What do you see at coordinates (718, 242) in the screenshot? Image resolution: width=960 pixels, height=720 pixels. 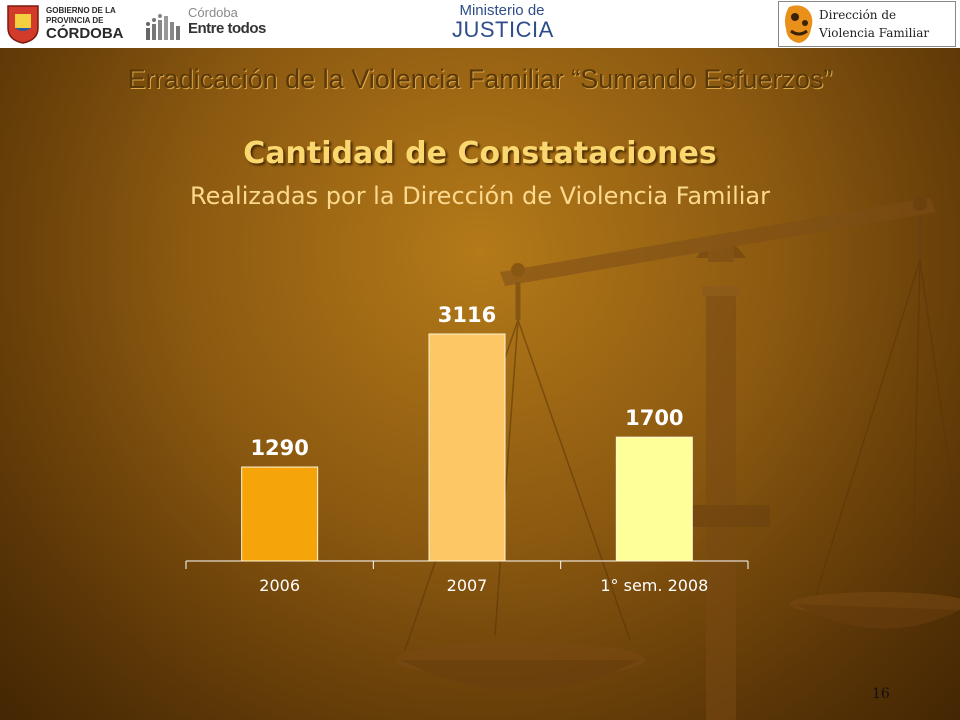 I see `scale-beam` at bounding box center [718, 242].